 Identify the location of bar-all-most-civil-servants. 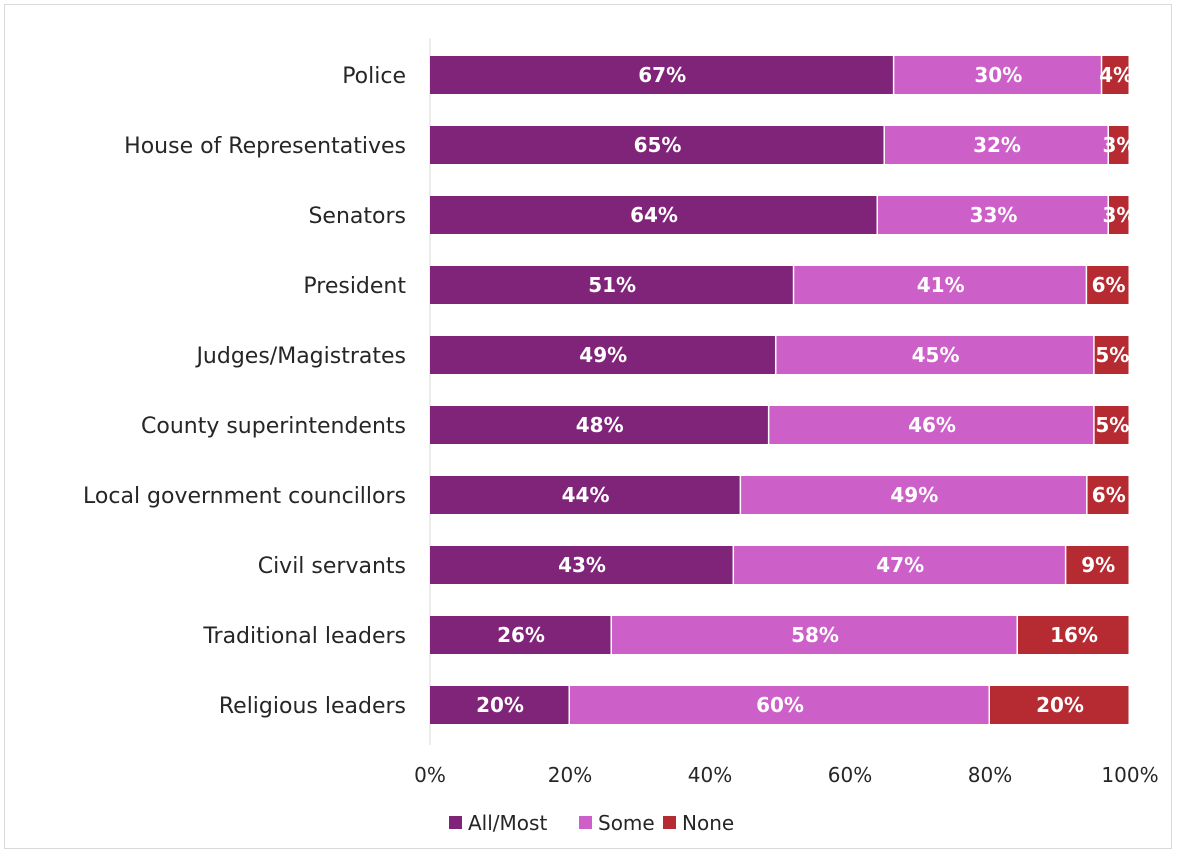
(581, 565).